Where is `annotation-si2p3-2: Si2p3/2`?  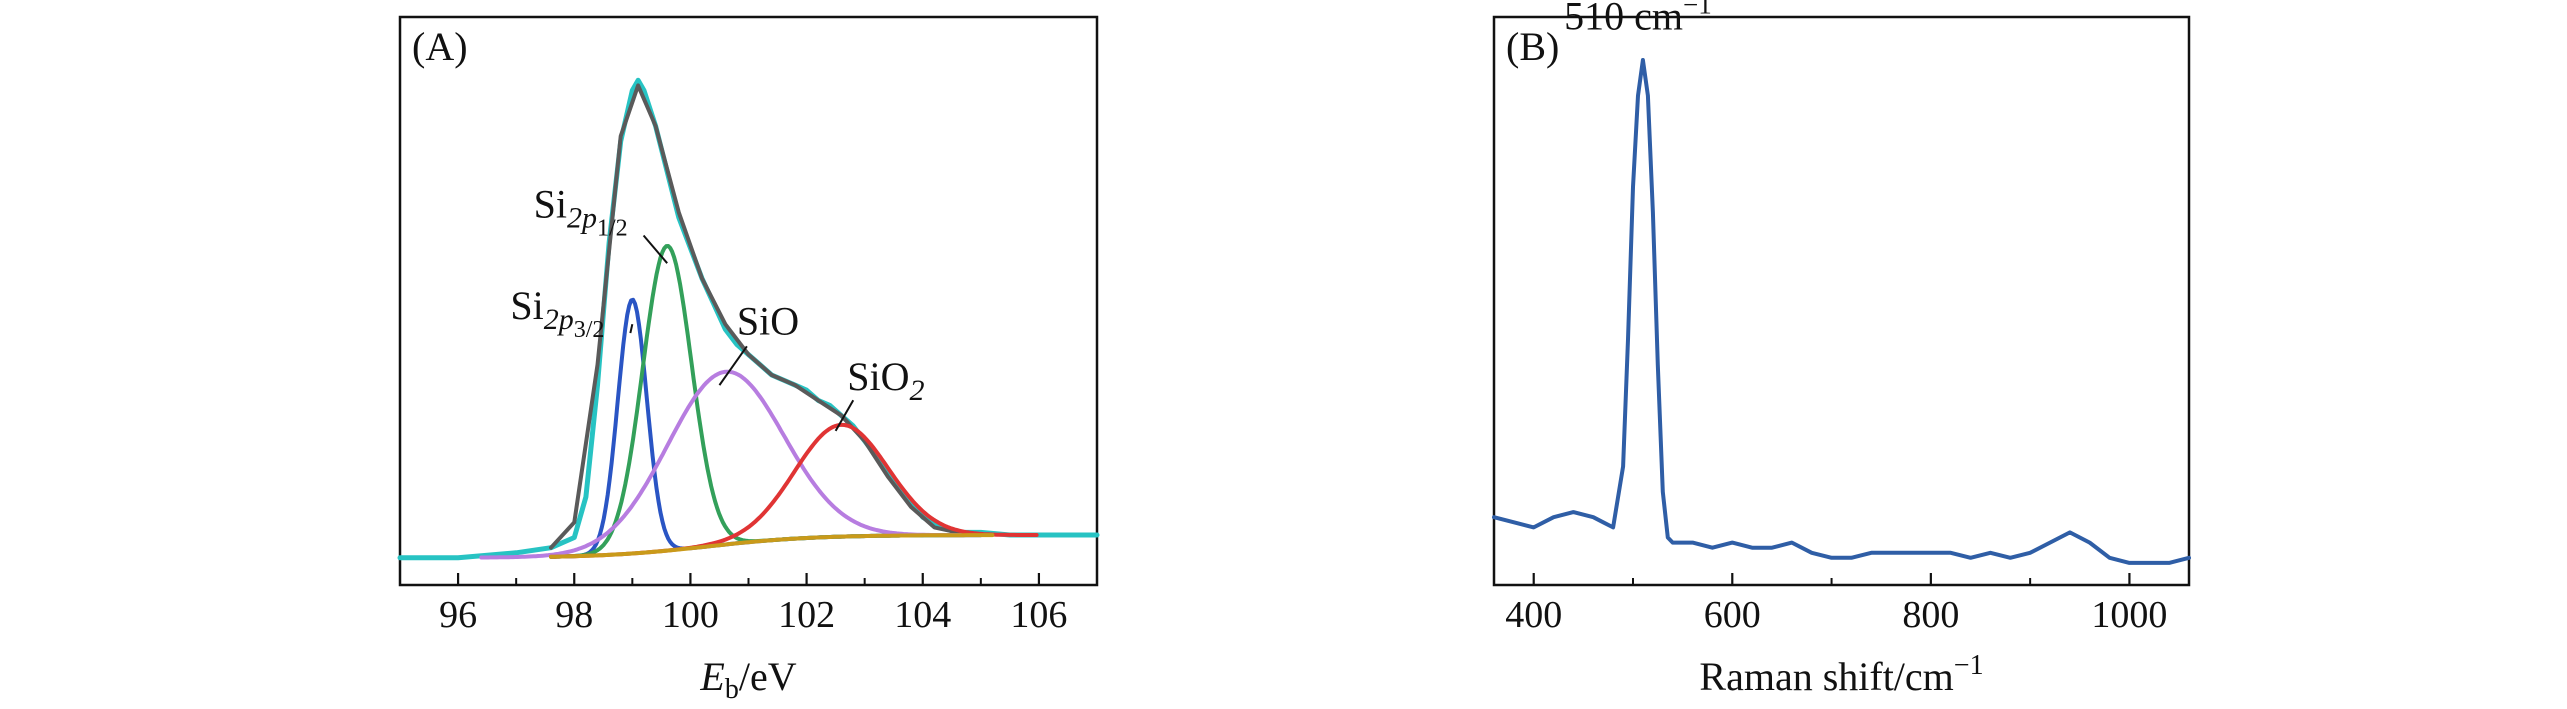
annotation-si2p3-2: Si2p3/2 is located at coordinates (557, 313).